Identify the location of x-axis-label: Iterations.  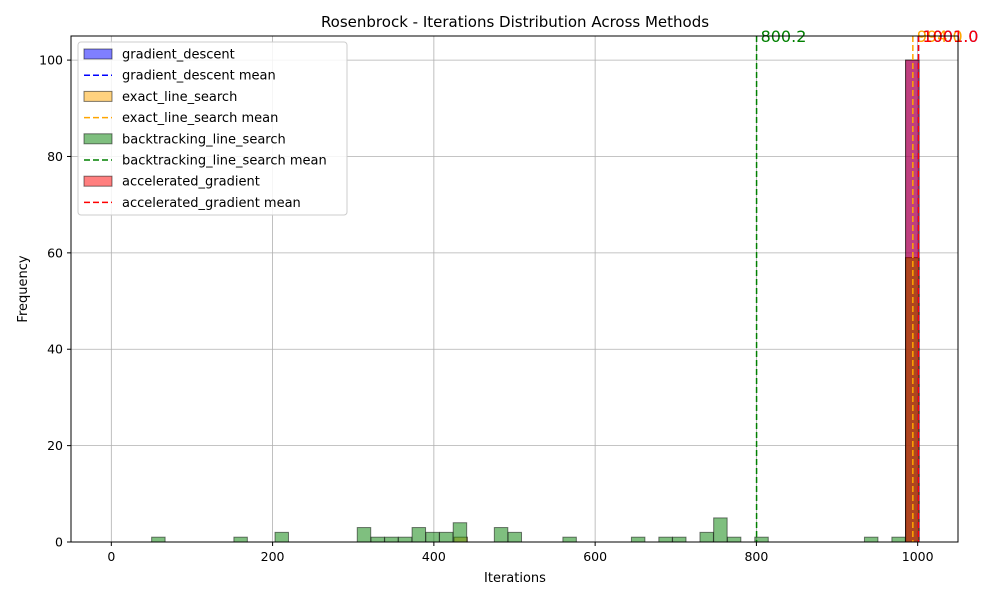
(515, 578).